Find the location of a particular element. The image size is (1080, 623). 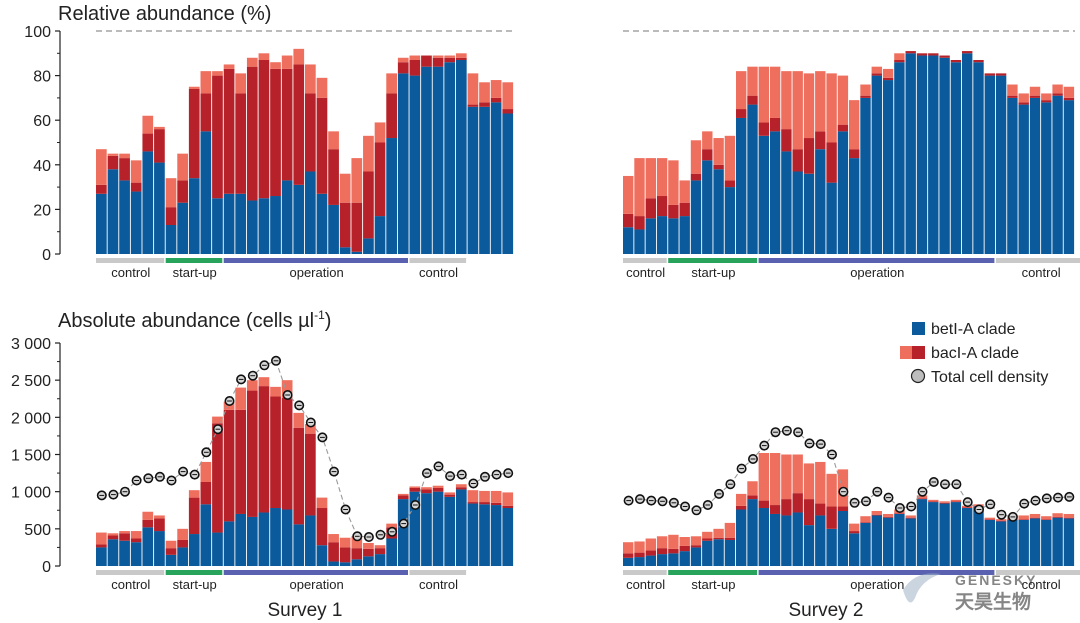

rel1-phase-label-0: control is located at coordinates (130, 272).